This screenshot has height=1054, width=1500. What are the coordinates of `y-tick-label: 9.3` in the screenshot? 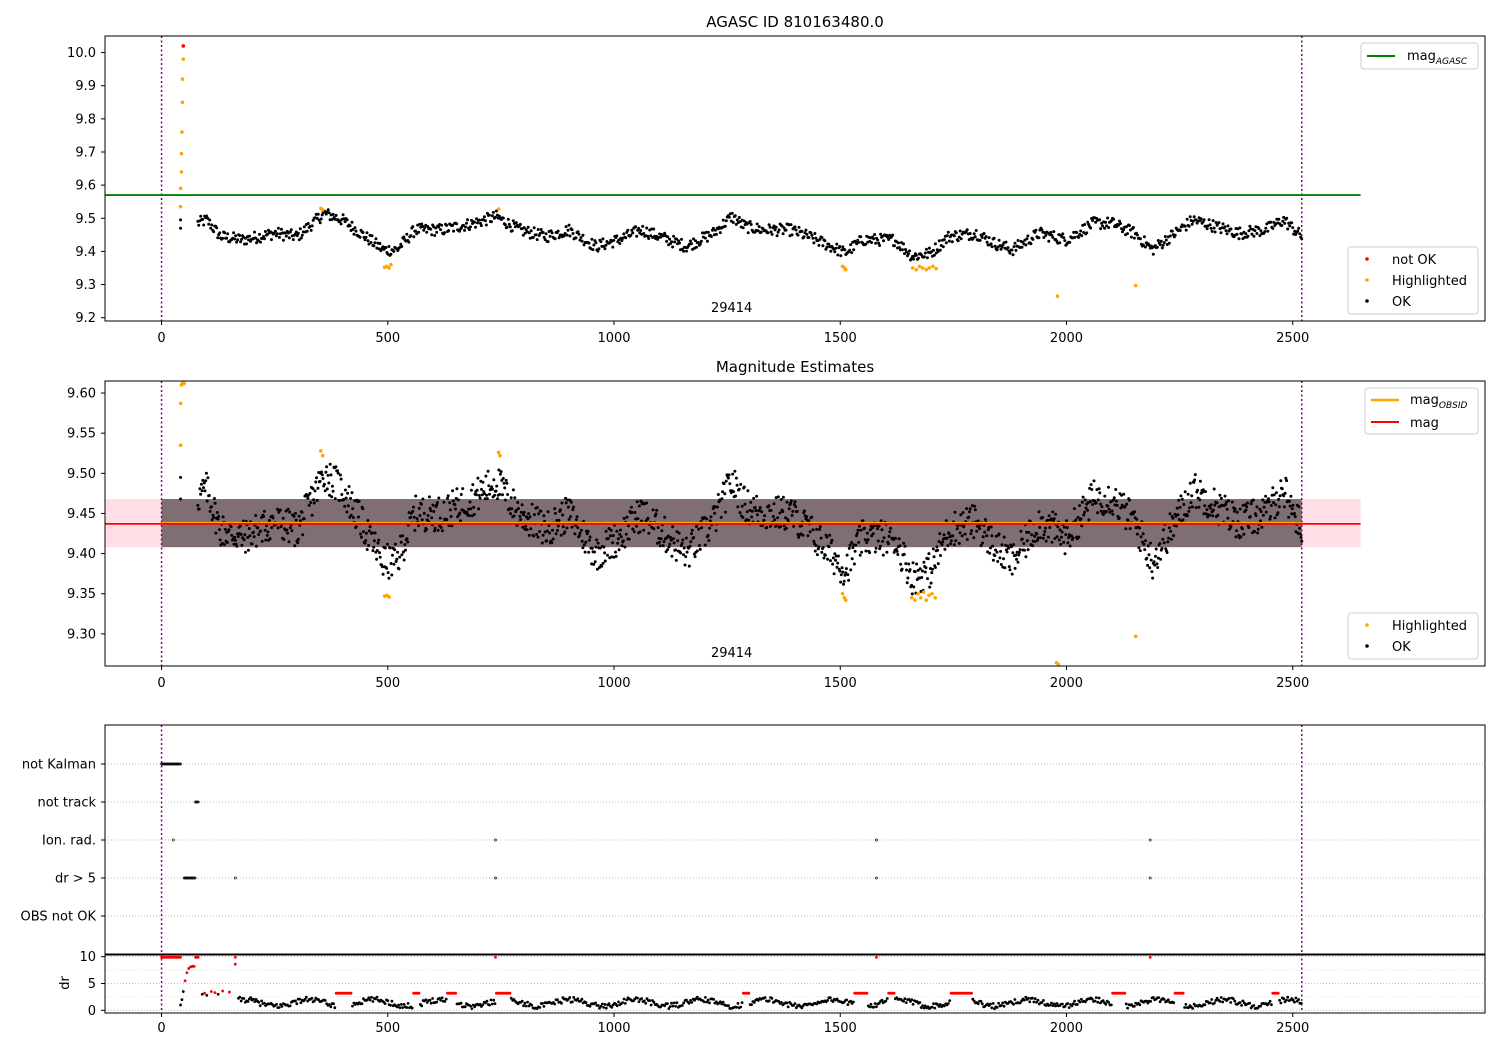 It's located at (85, 285).